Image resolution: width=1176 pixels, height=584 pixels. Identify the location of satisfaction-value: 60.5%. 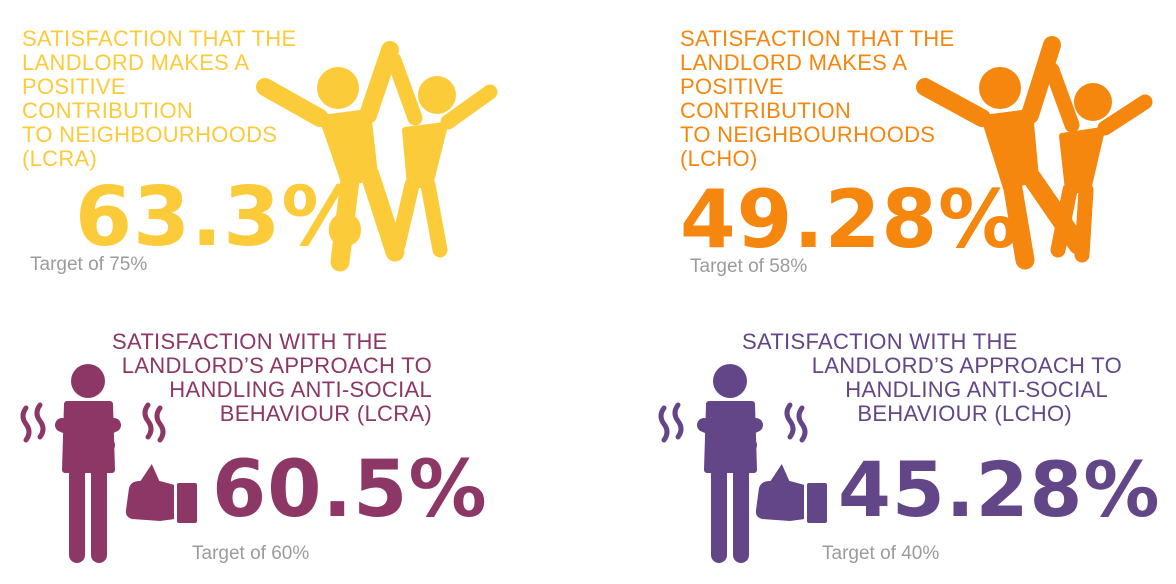
(350, 490).